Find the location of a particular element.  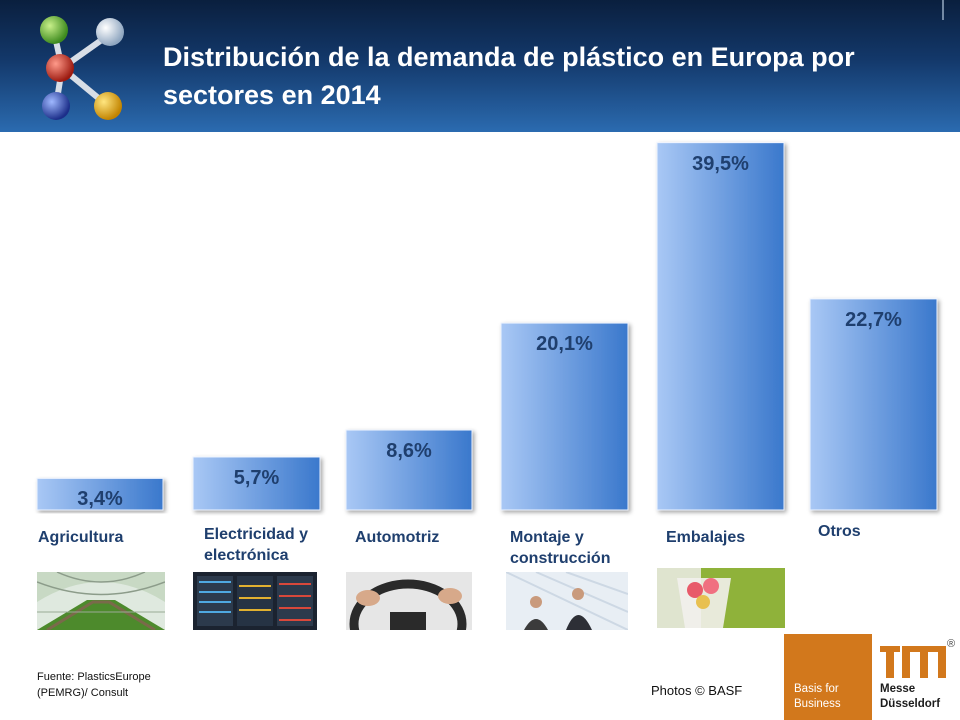

category-label-automotriz: Automotriz is located at coordinates (397, 537).